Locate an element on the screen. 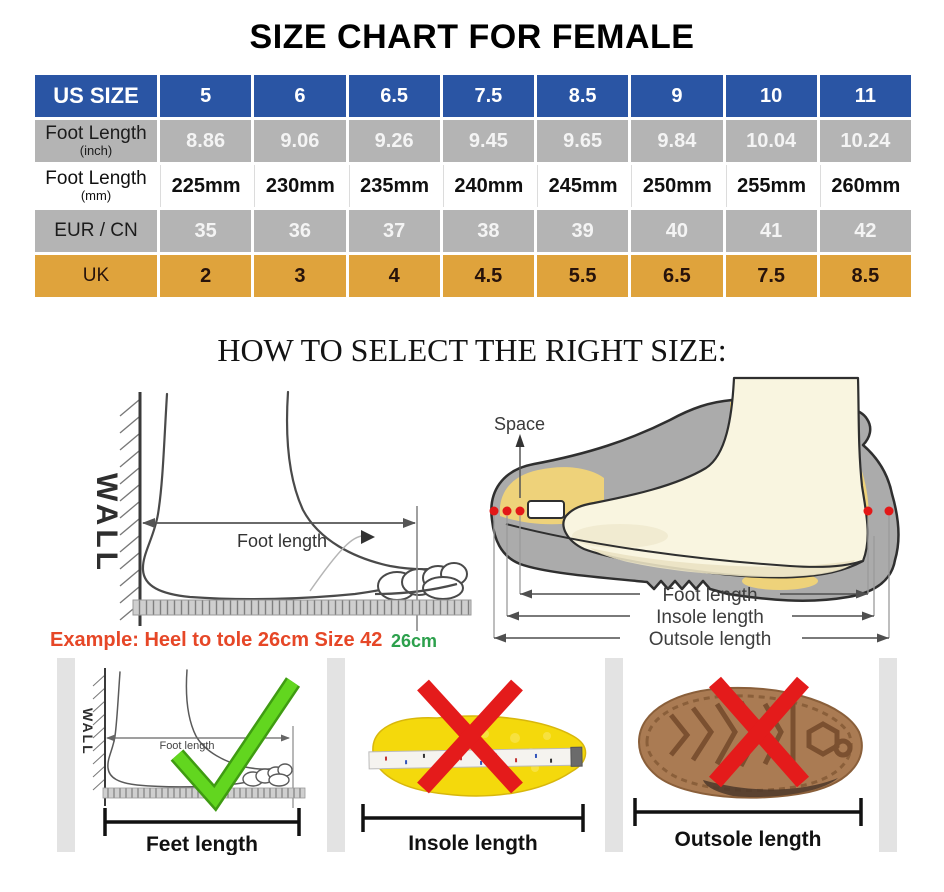 This screenshot has width=944, height=892. shoe-foot-length-label: Foot length is located at coordinates (709, 595).